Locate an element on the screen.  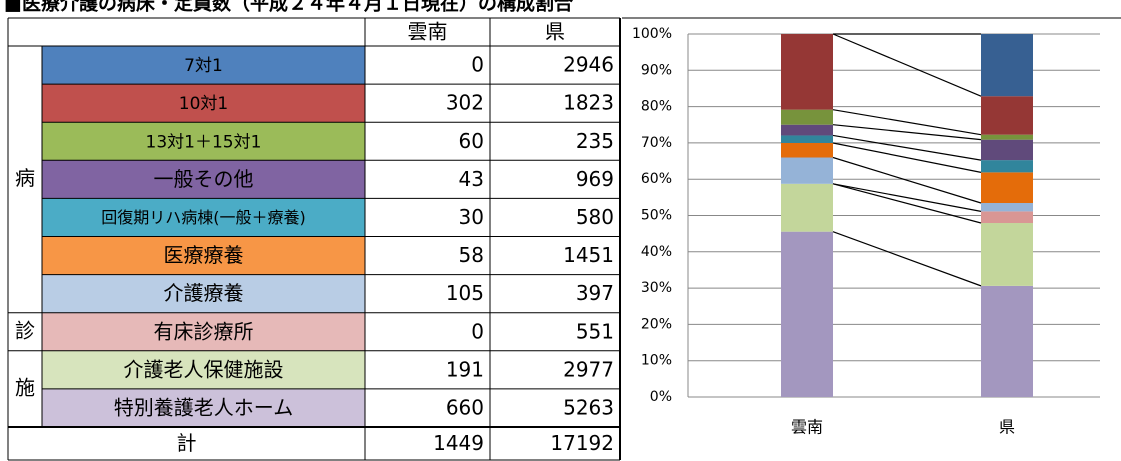
y-tick-label: 20% is located at coordinates (656, 324).